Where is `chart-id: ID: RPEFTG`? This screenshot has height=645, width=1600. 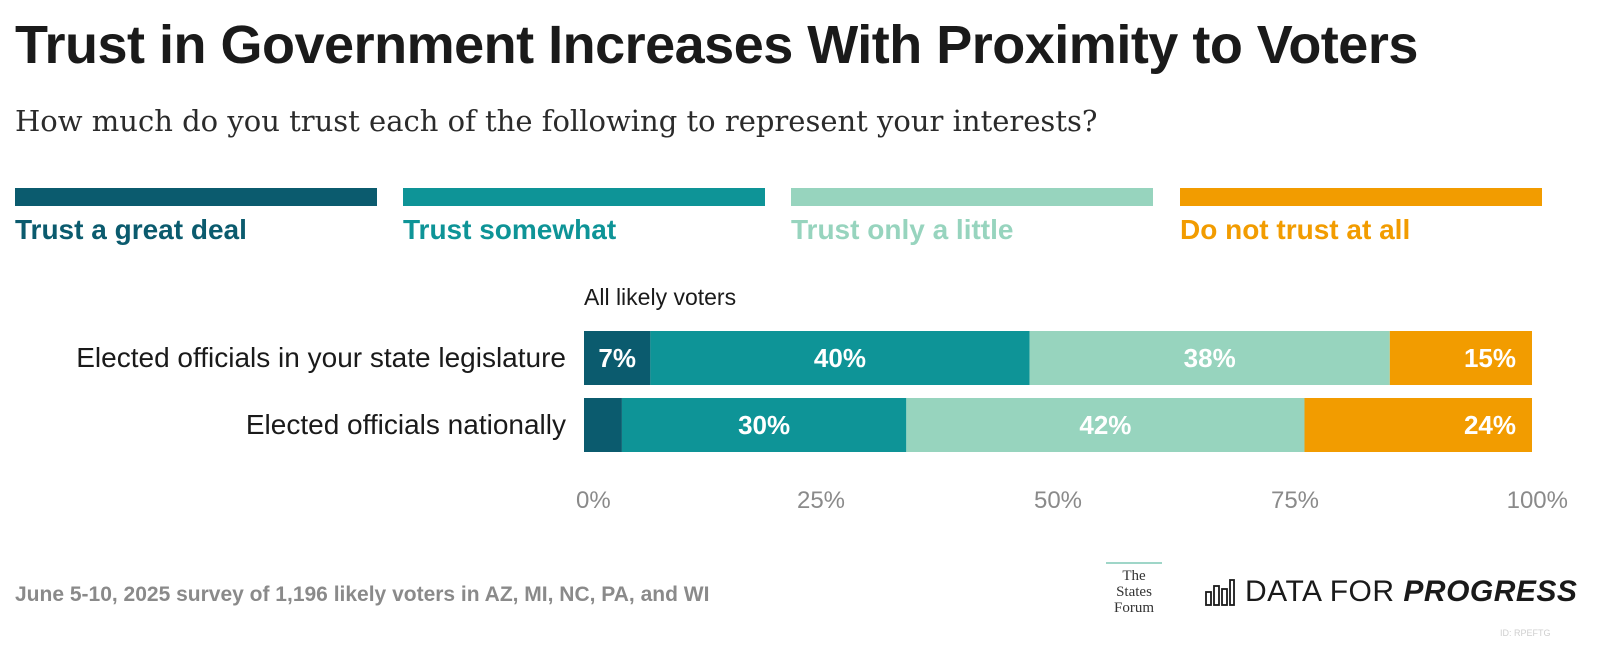
chart-id: ID: RPEFTG is located at coordinates (1525, 633).